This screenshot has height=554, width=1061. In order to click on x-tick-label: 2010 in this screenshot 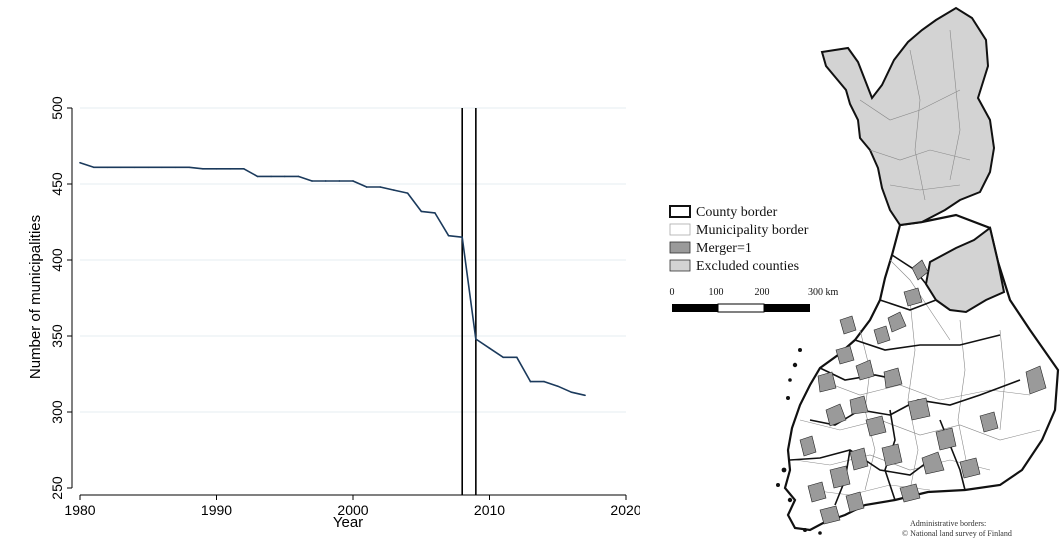, I will do `click(489, 510)`.